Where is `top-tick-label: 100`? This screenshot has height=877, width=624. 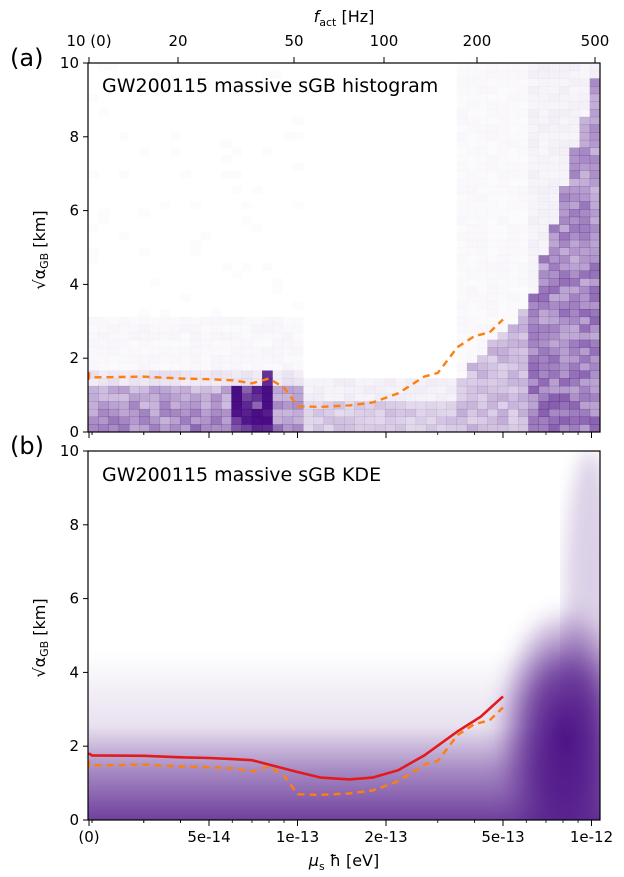
top-tick-label: 100 is located at coordinates (384, 41).